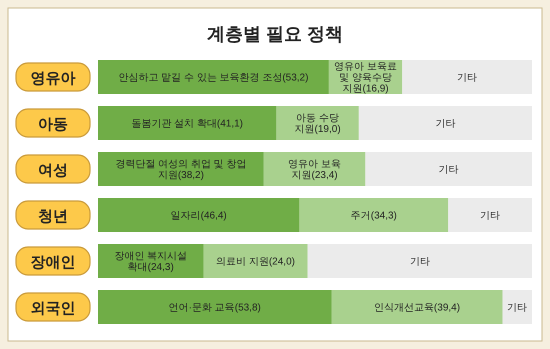  I want to click on y-tick-label: 청년, so click(53, 216).